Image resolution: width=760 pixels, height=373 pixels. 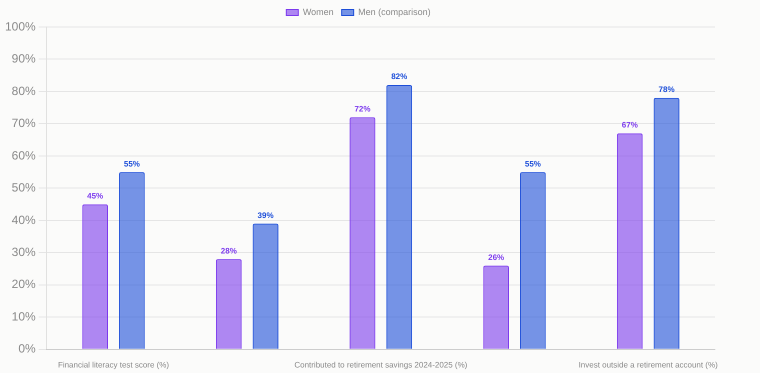 I want to click on y-tick-label: 90%, so click(x=24, y=59).